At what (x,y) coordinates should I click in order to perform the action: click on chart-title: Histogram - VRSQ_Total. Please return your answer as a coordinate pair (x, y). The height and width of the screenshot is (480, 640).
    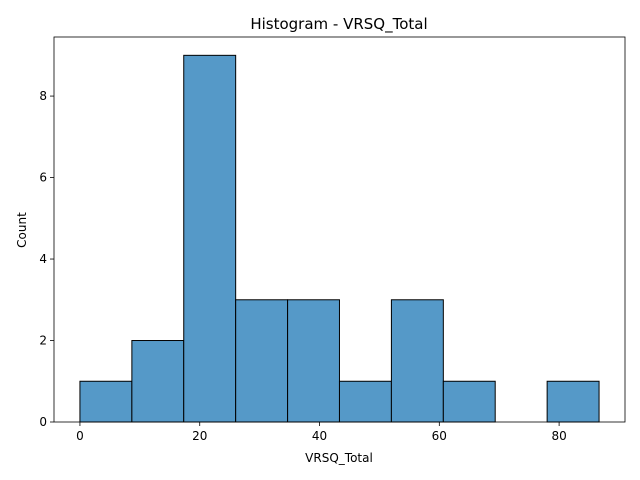
    Looking at the image, I should click on (338, 24).